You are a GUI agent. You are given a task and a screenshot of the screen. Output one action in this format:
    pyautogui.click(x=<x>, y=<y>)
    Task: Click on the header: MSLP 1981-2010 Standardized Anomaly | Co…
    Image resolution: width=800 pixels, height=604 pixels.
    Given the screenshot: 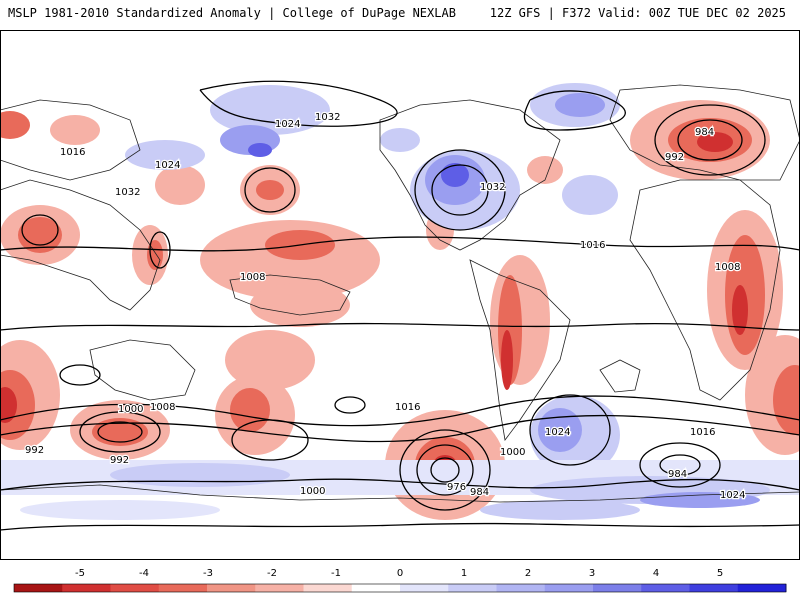 What is the action you would take?
    pyautogui.click(x=400, y=15)
    